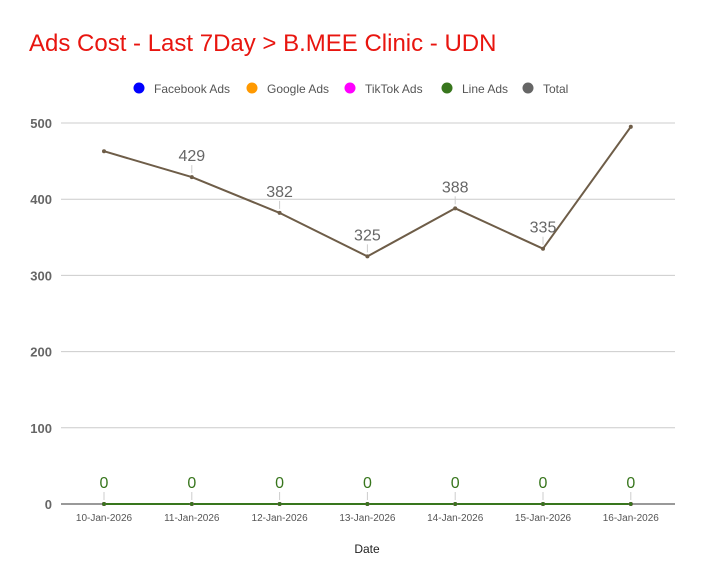  What do you see at coordinates (631, 518) in the screenshot?
I see `x-tick-label: 16-Jan-2026` at bounding box center [631, 518].